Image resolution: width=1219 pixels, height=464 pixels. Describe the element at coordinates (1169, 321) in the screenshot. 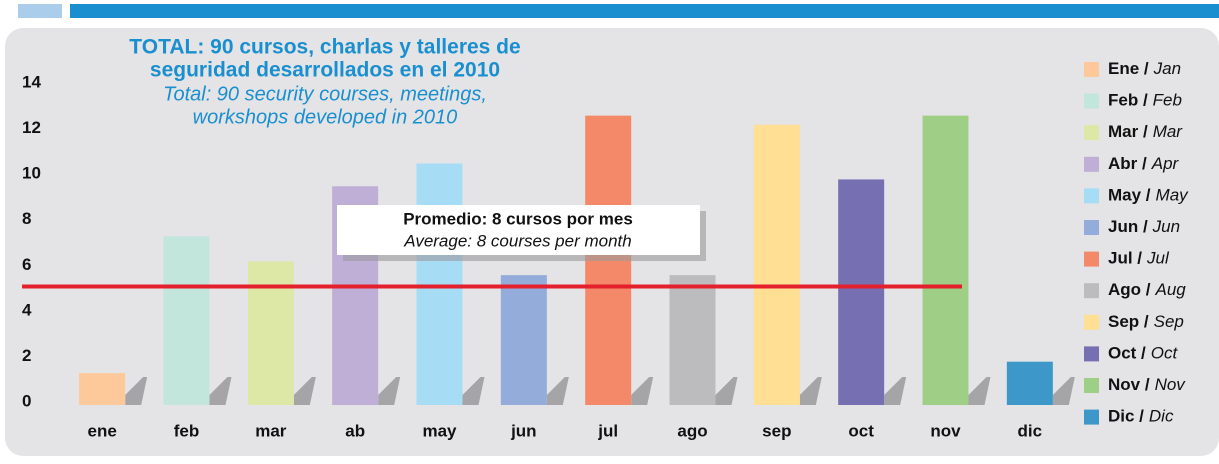

I see `legend-label-en: Sep` at that location.